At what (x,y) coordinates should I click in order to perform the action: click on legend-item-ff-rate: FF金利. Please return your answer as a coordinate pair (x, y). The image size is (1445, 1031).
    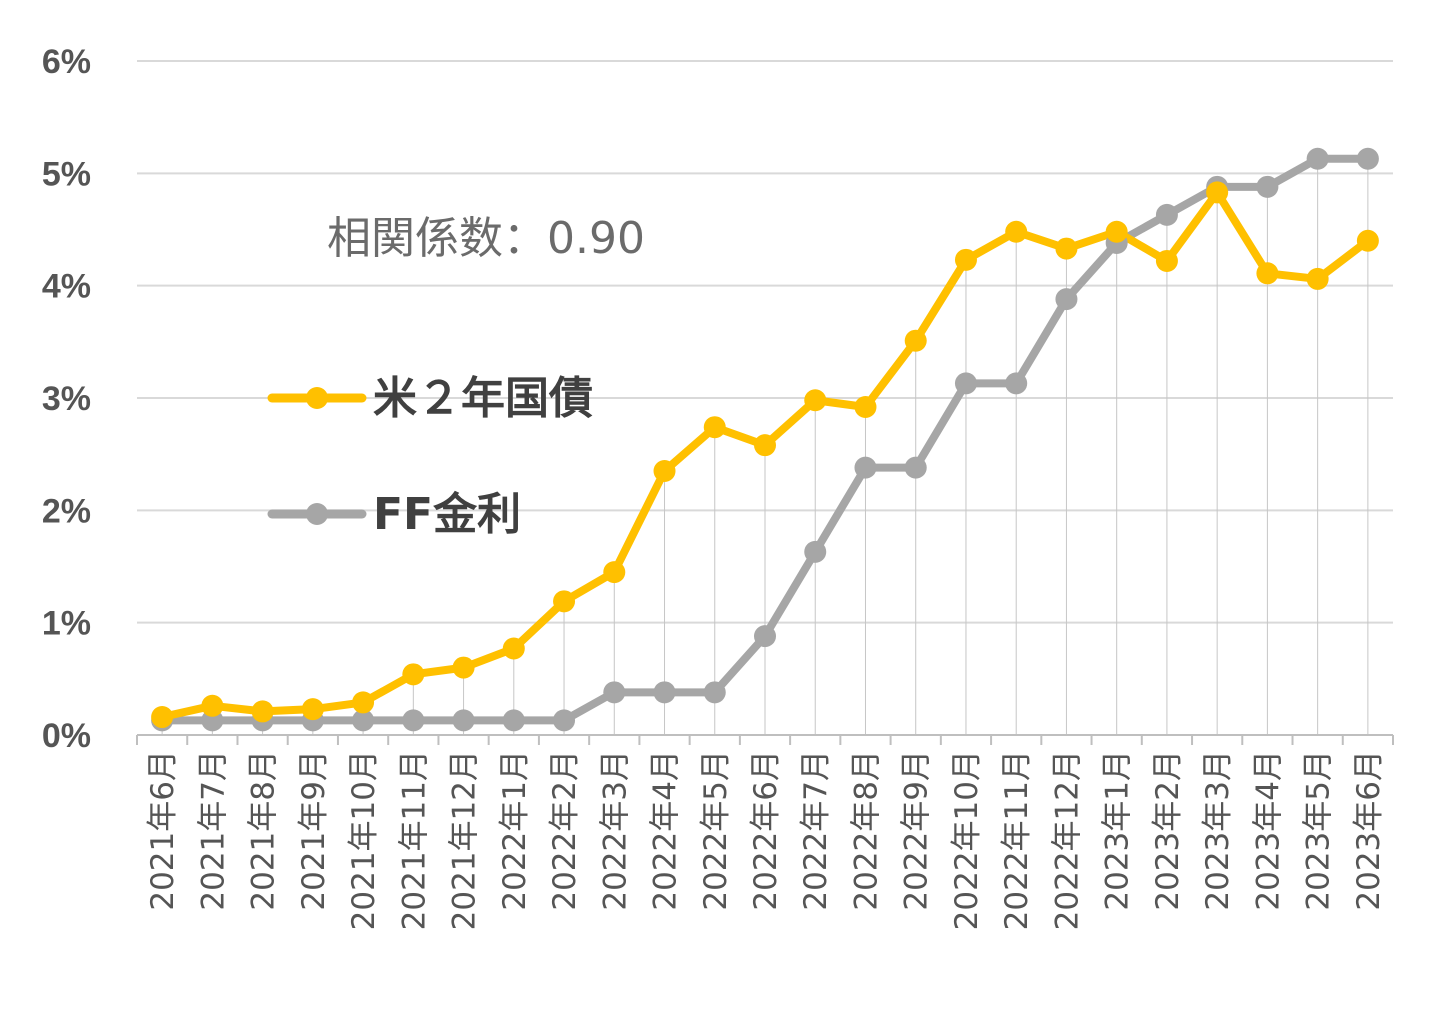
    Looking at the image, I should click on (394, 514).